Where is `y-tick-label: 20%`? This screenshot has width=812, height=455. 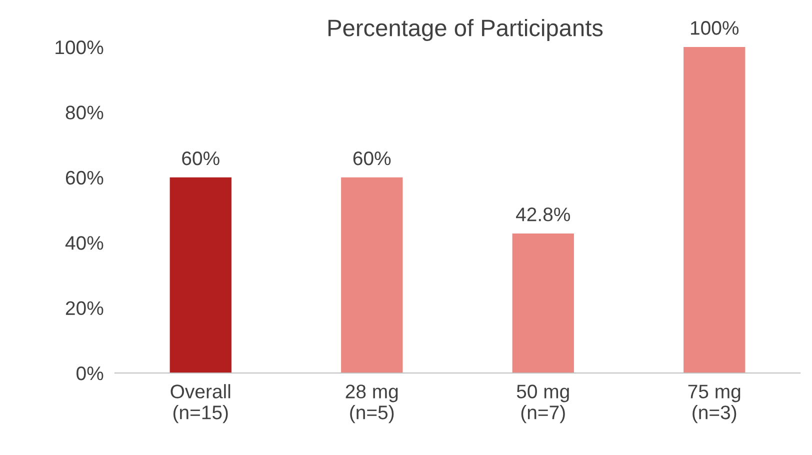 y-tick-label: 20% is located at coordinates (85, 308).